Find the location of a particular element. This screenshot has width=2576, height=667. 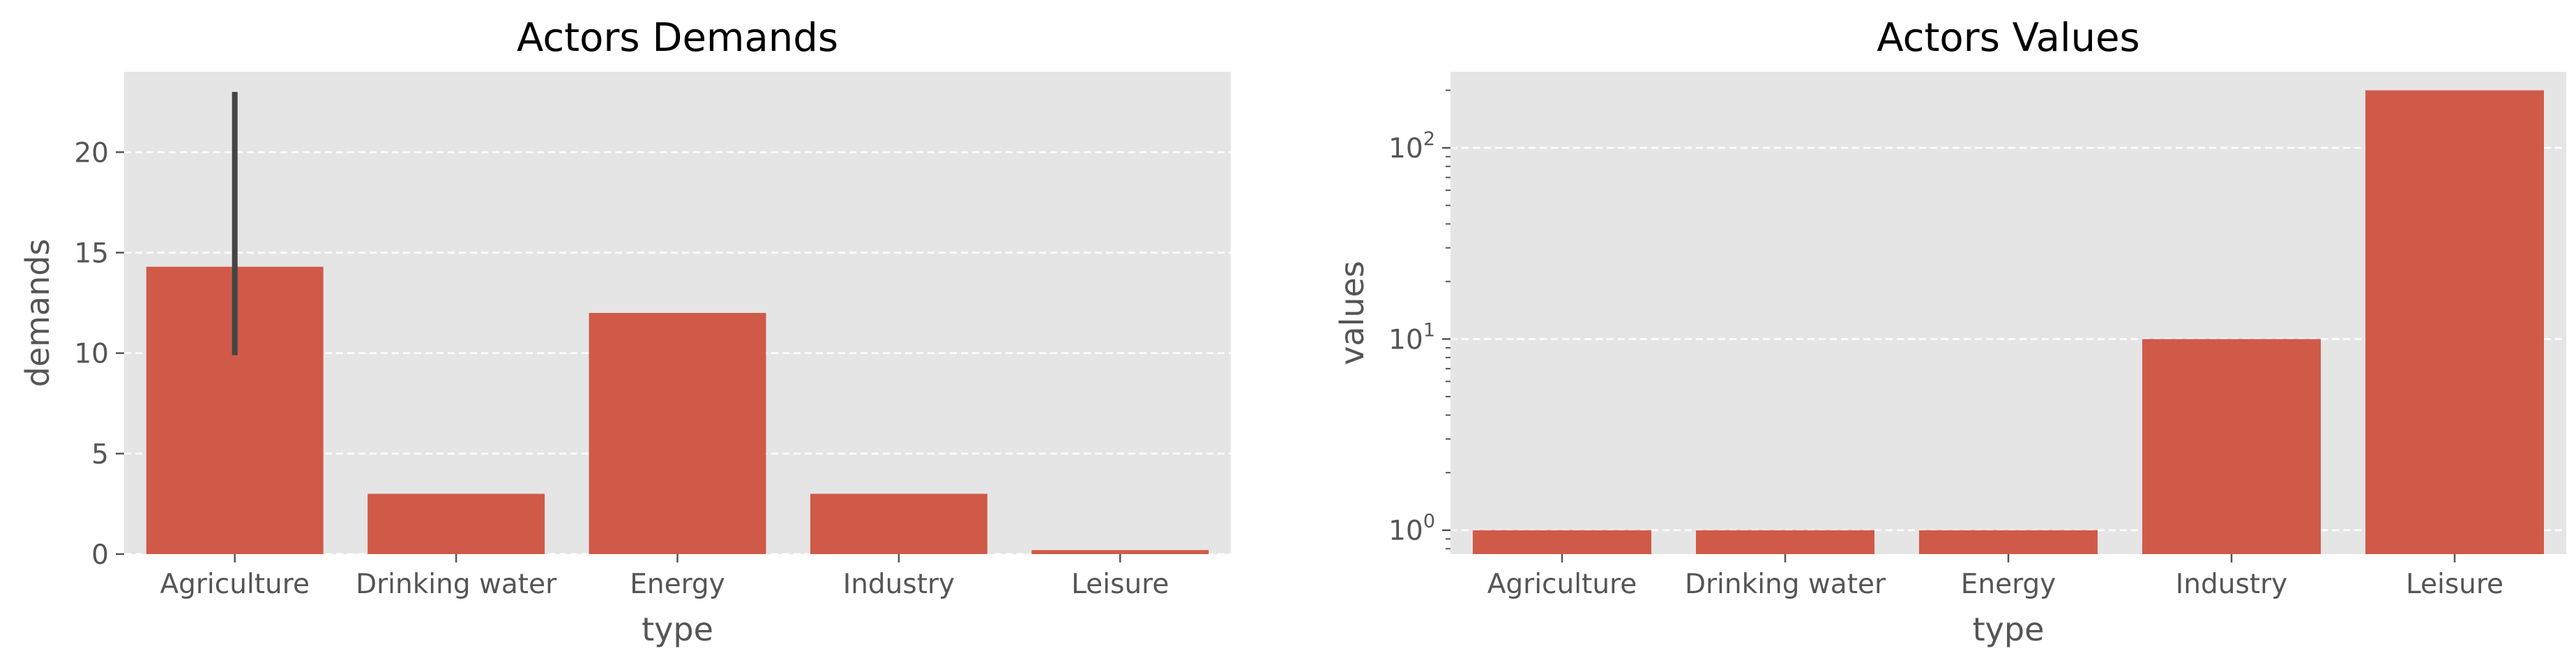

y-tick-label: 10¹ is located at coordinates (1411, 337).